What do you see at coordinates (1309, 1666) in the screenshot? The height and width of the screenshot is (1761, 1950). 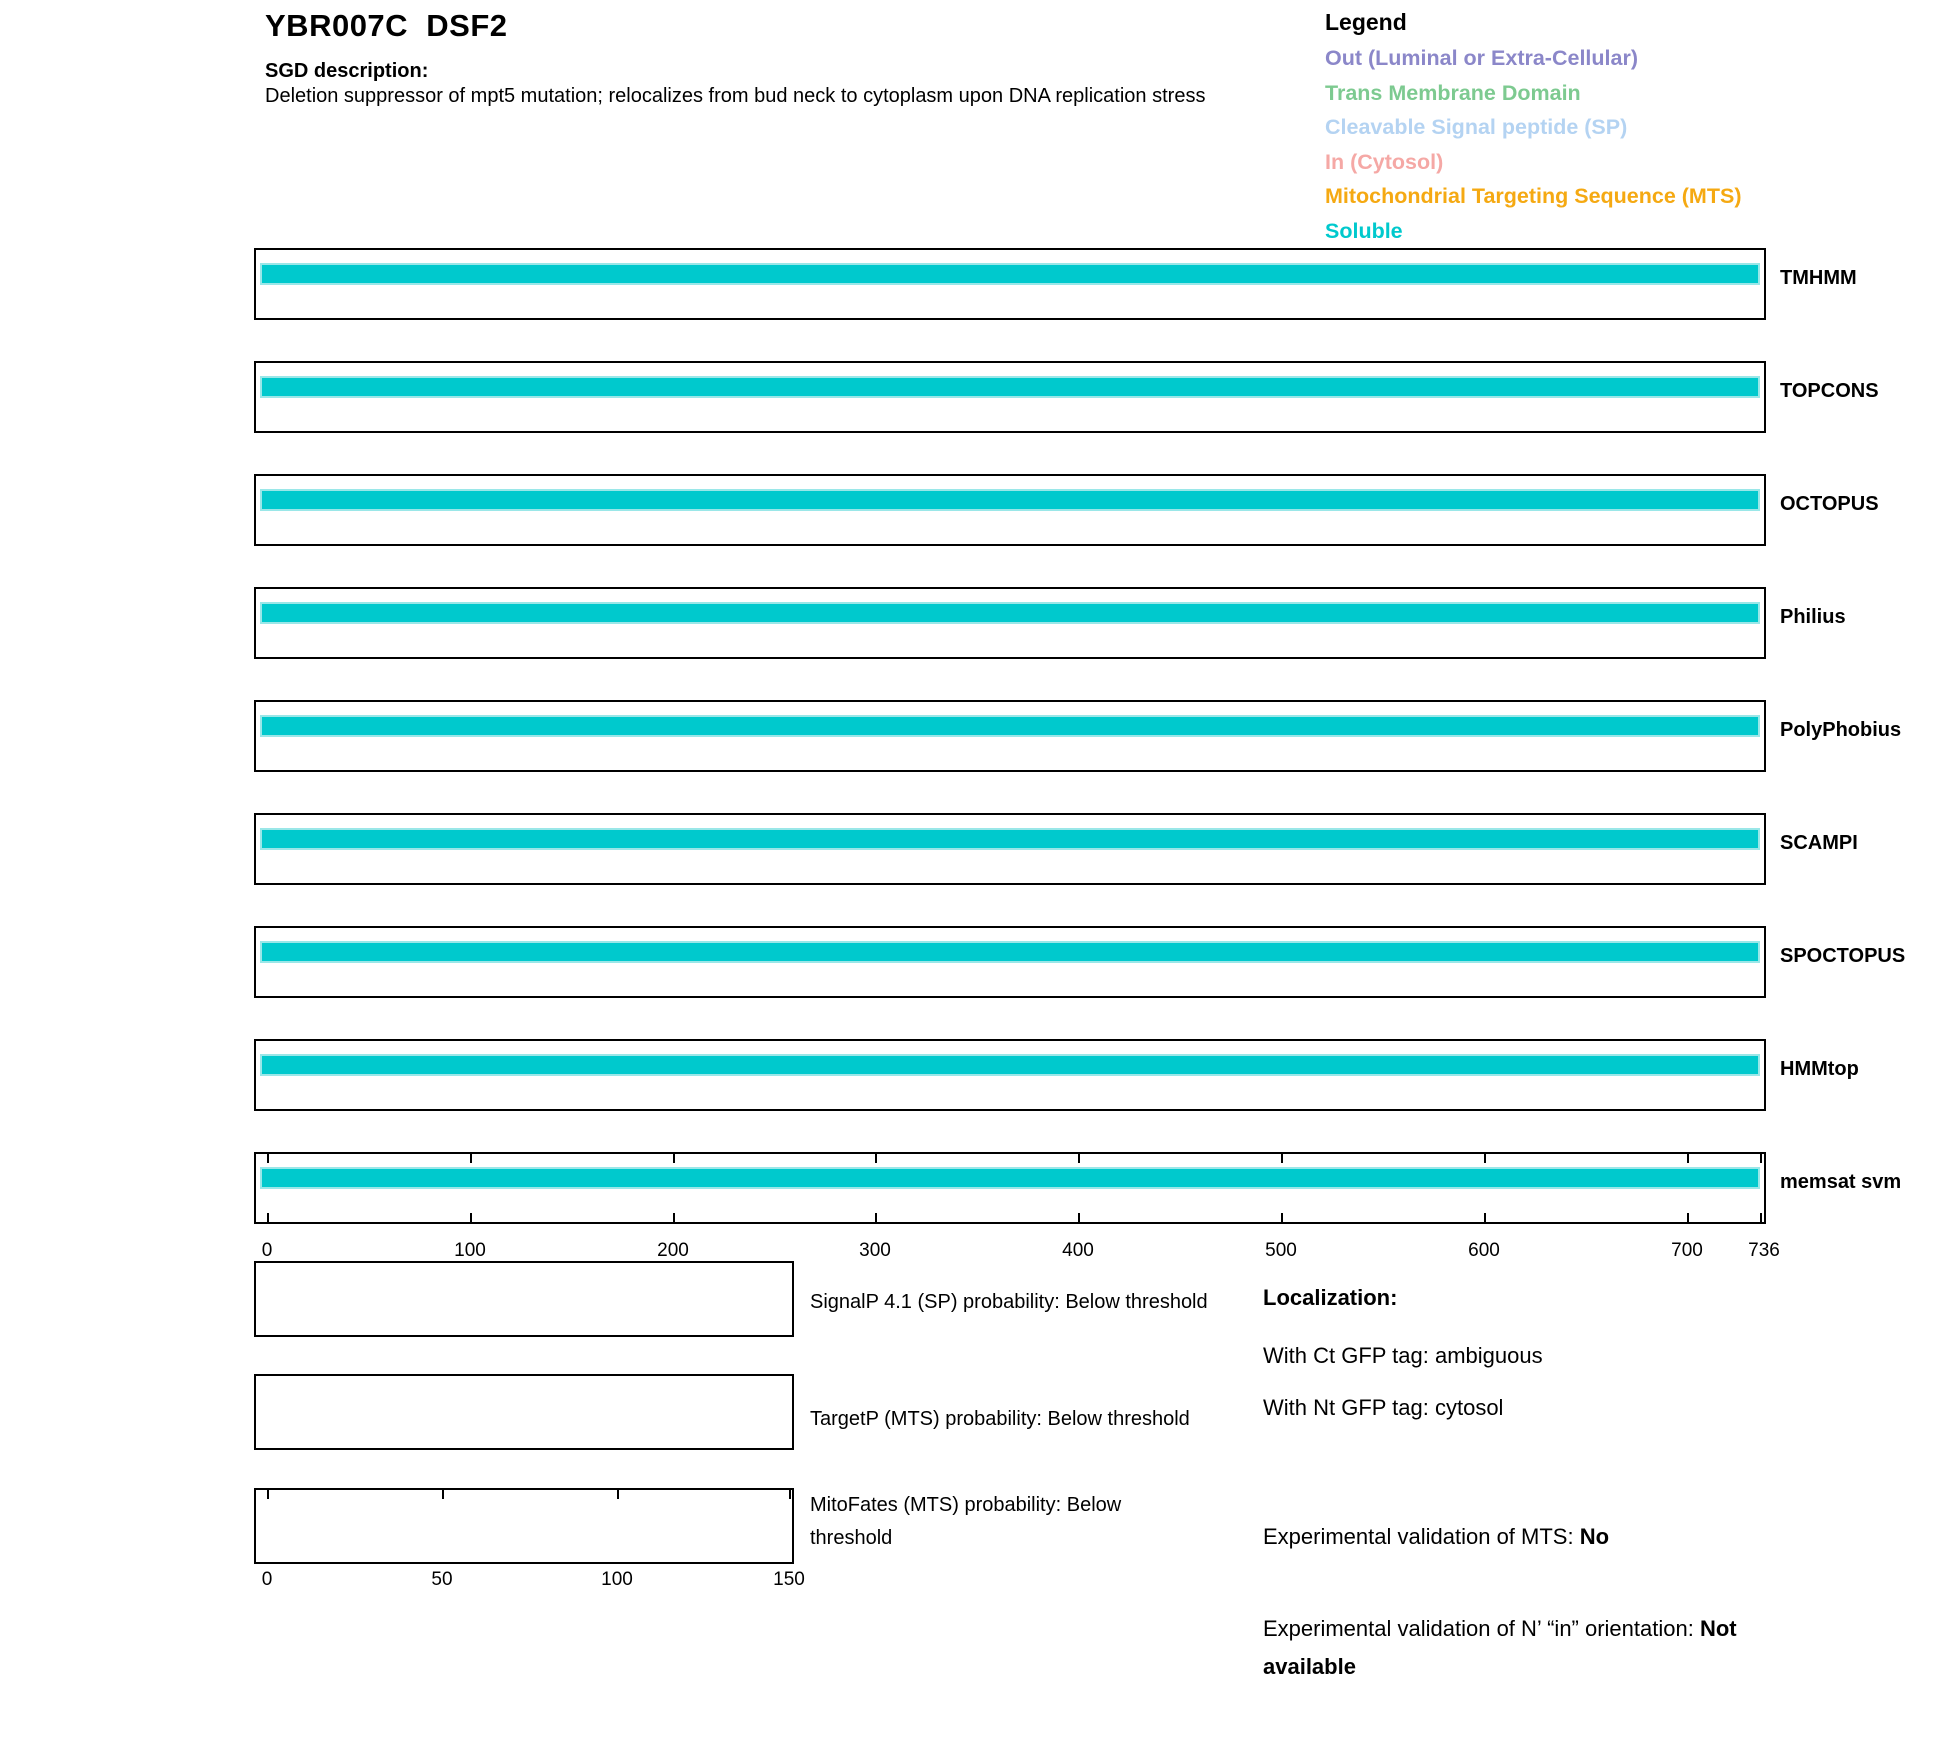 I see `experimental-nin-line2: available` at bounding box center [1309, 1666].